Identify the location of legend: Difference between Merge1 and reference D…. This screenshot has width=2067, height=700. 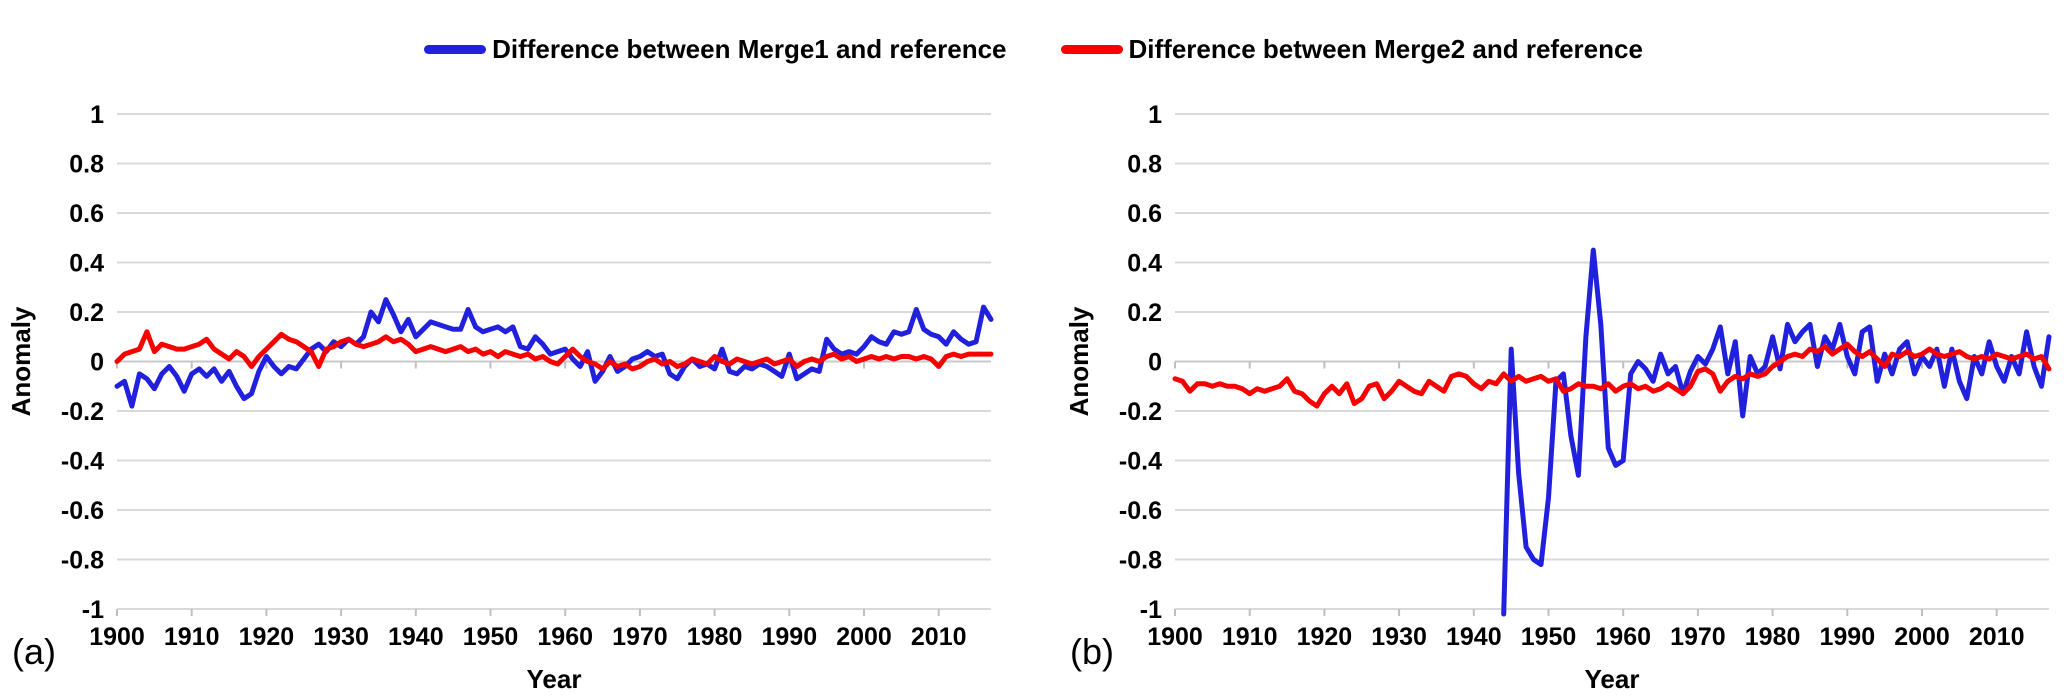
(1033, 49).